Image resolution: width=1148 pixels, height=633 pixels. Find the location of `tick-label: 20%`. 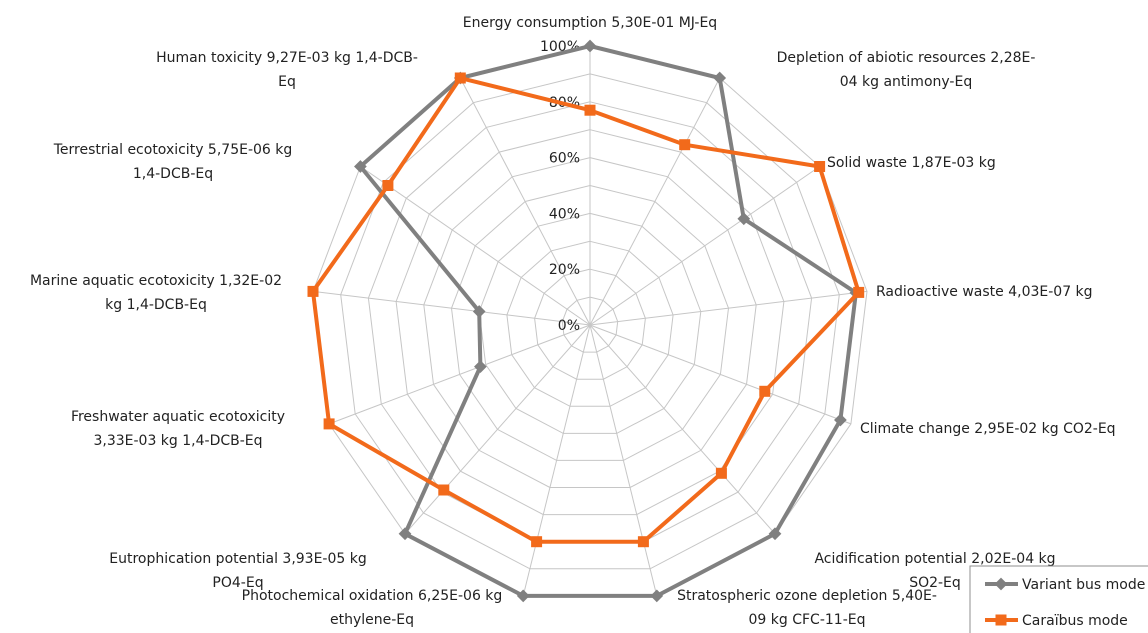

tick-label: 20% is located at coordinates (564, 270).